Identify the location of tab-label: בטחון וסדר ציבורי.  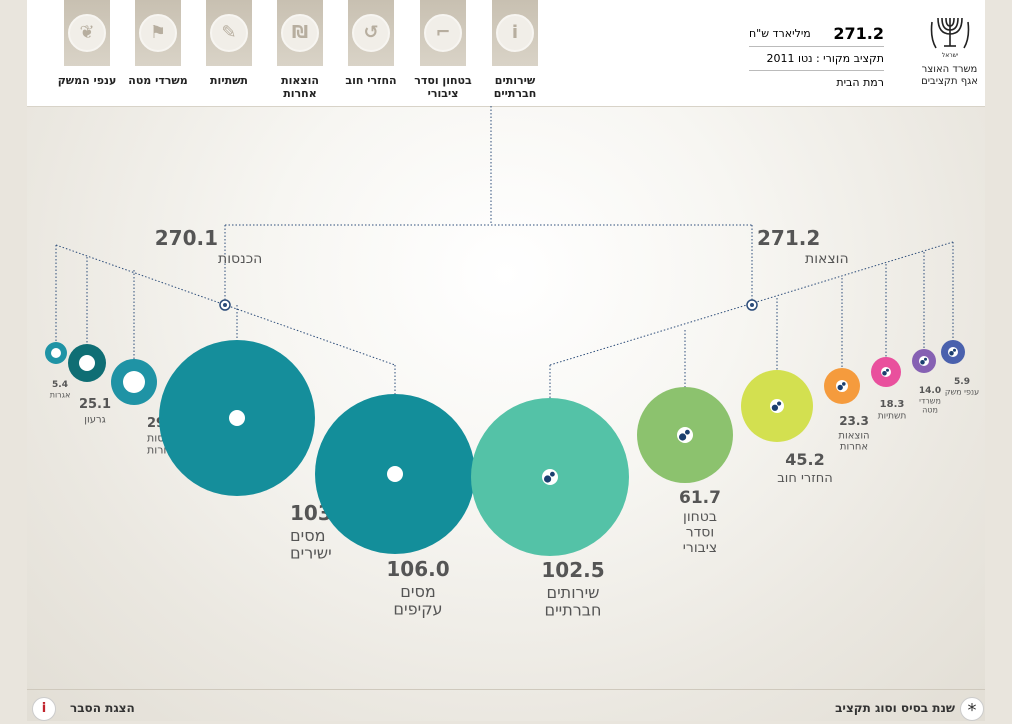
(443, 87).